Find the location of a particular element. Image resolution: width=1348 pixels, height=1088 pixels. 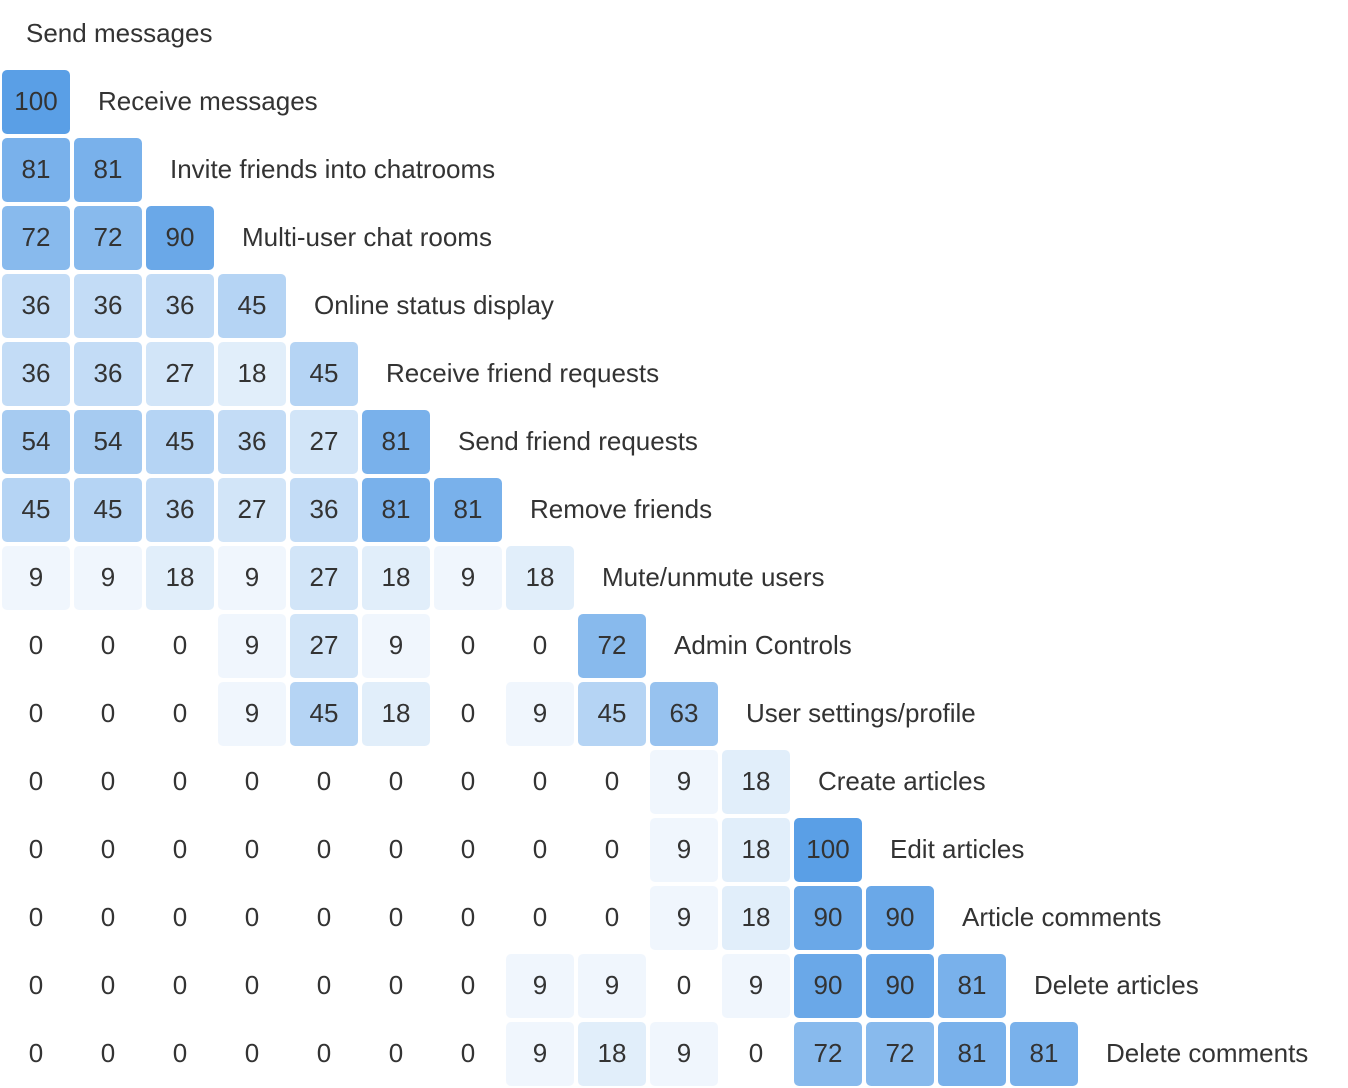

cell-value: 63 is located at coordinates (684, 713).